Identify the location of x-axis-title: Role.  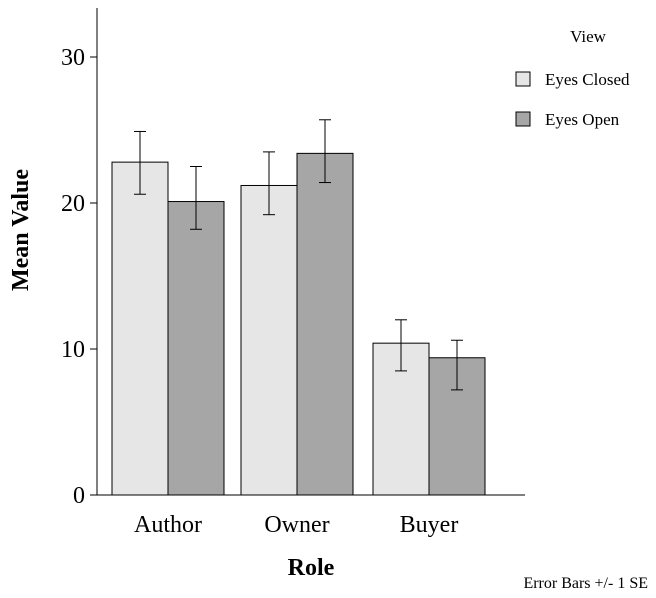
(311, 568).